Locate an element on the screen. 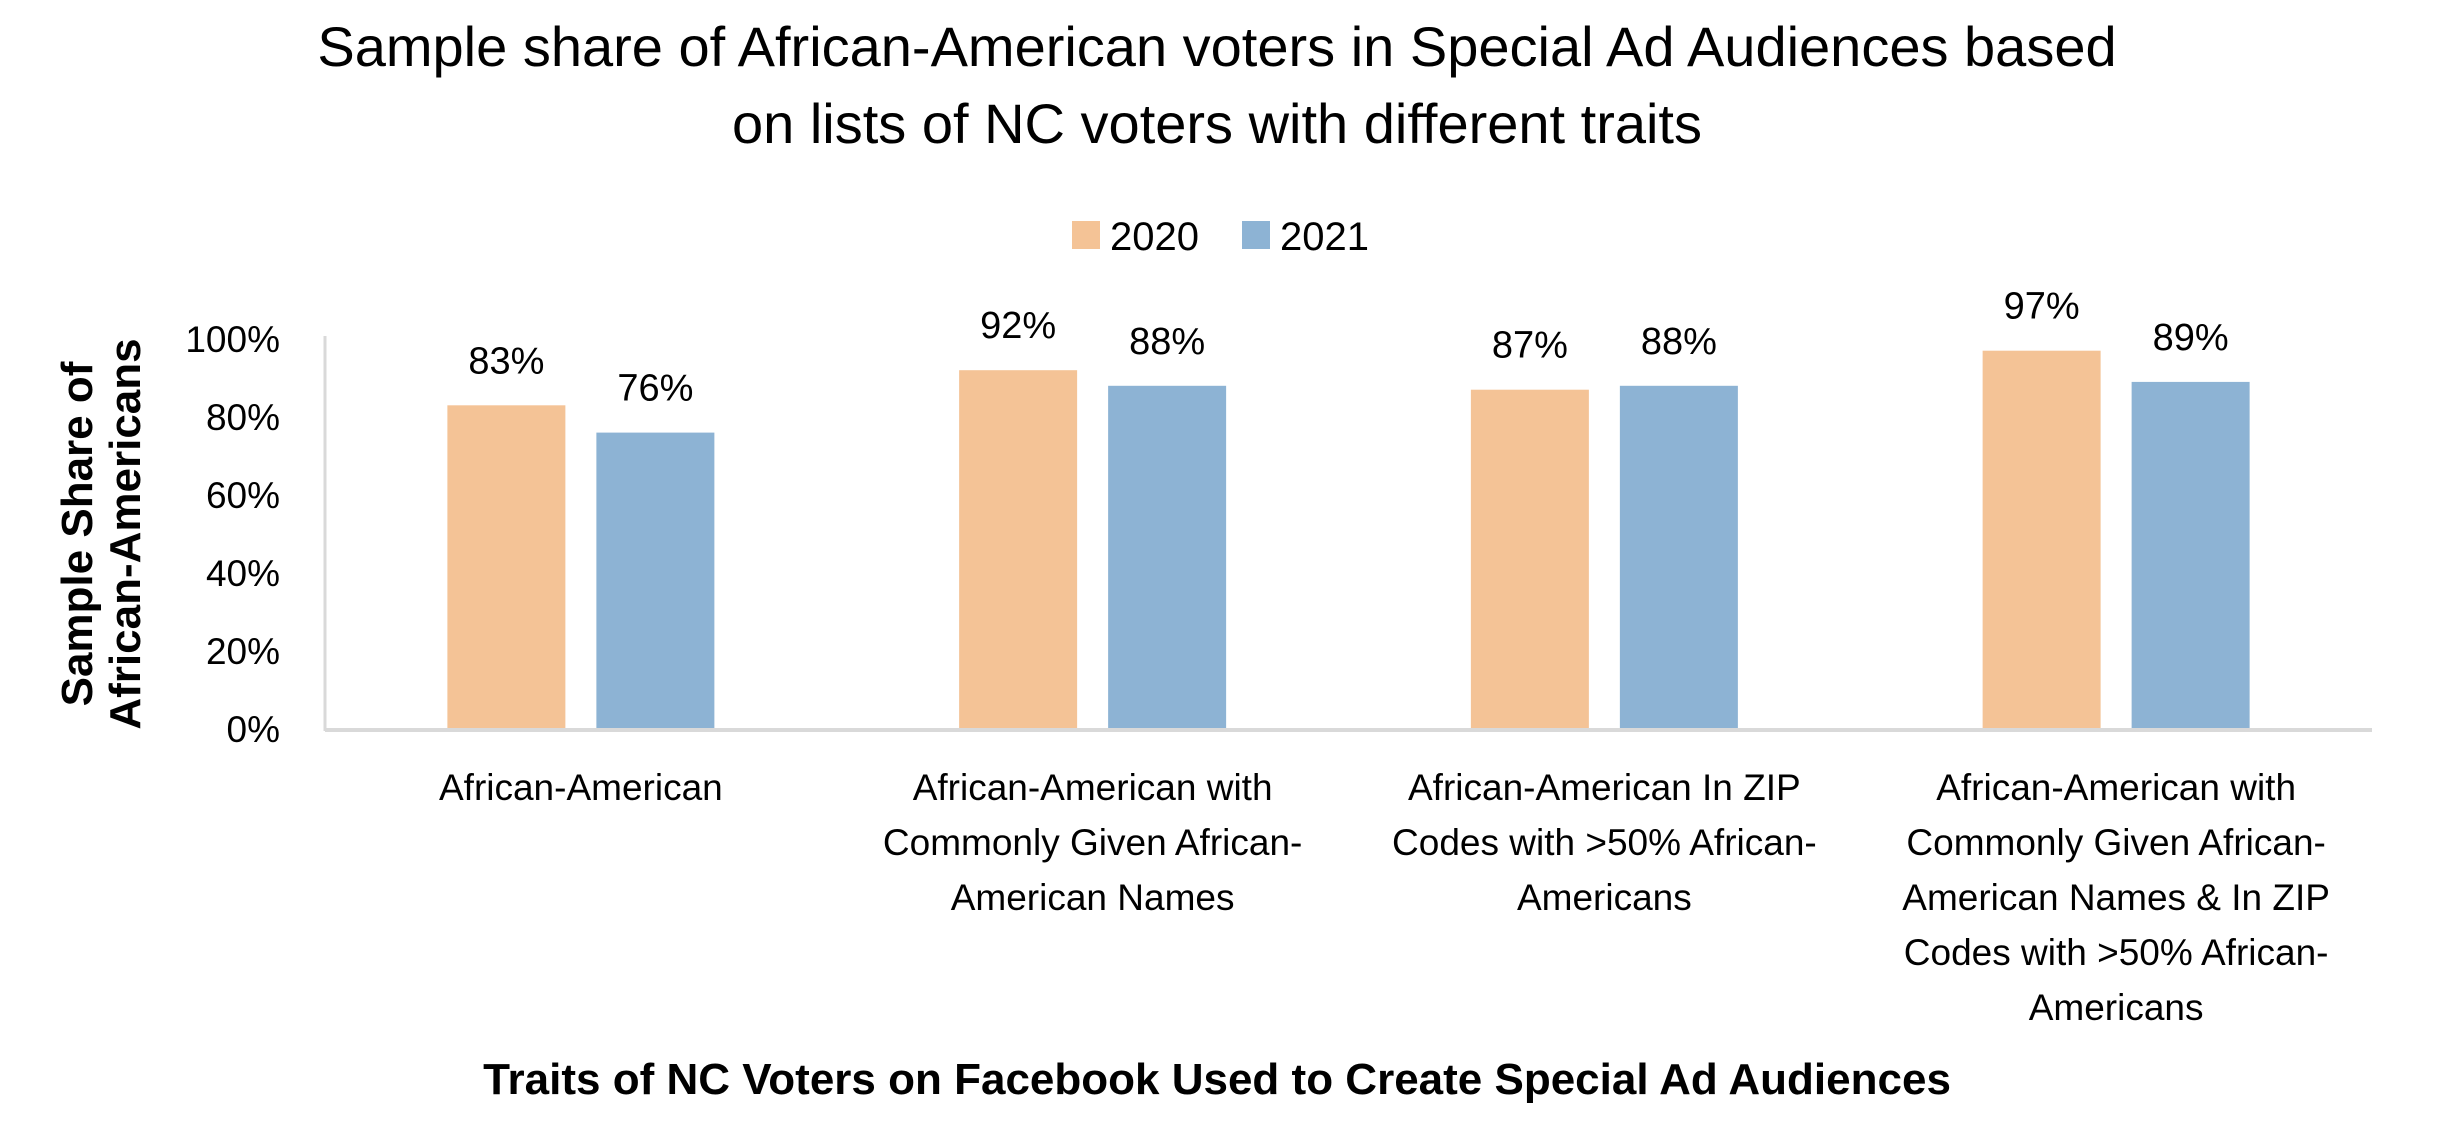 Image resolution: width=2448 pixels, height=1128 pixels. data-label: 89% is located at coordinates (2191, 338).